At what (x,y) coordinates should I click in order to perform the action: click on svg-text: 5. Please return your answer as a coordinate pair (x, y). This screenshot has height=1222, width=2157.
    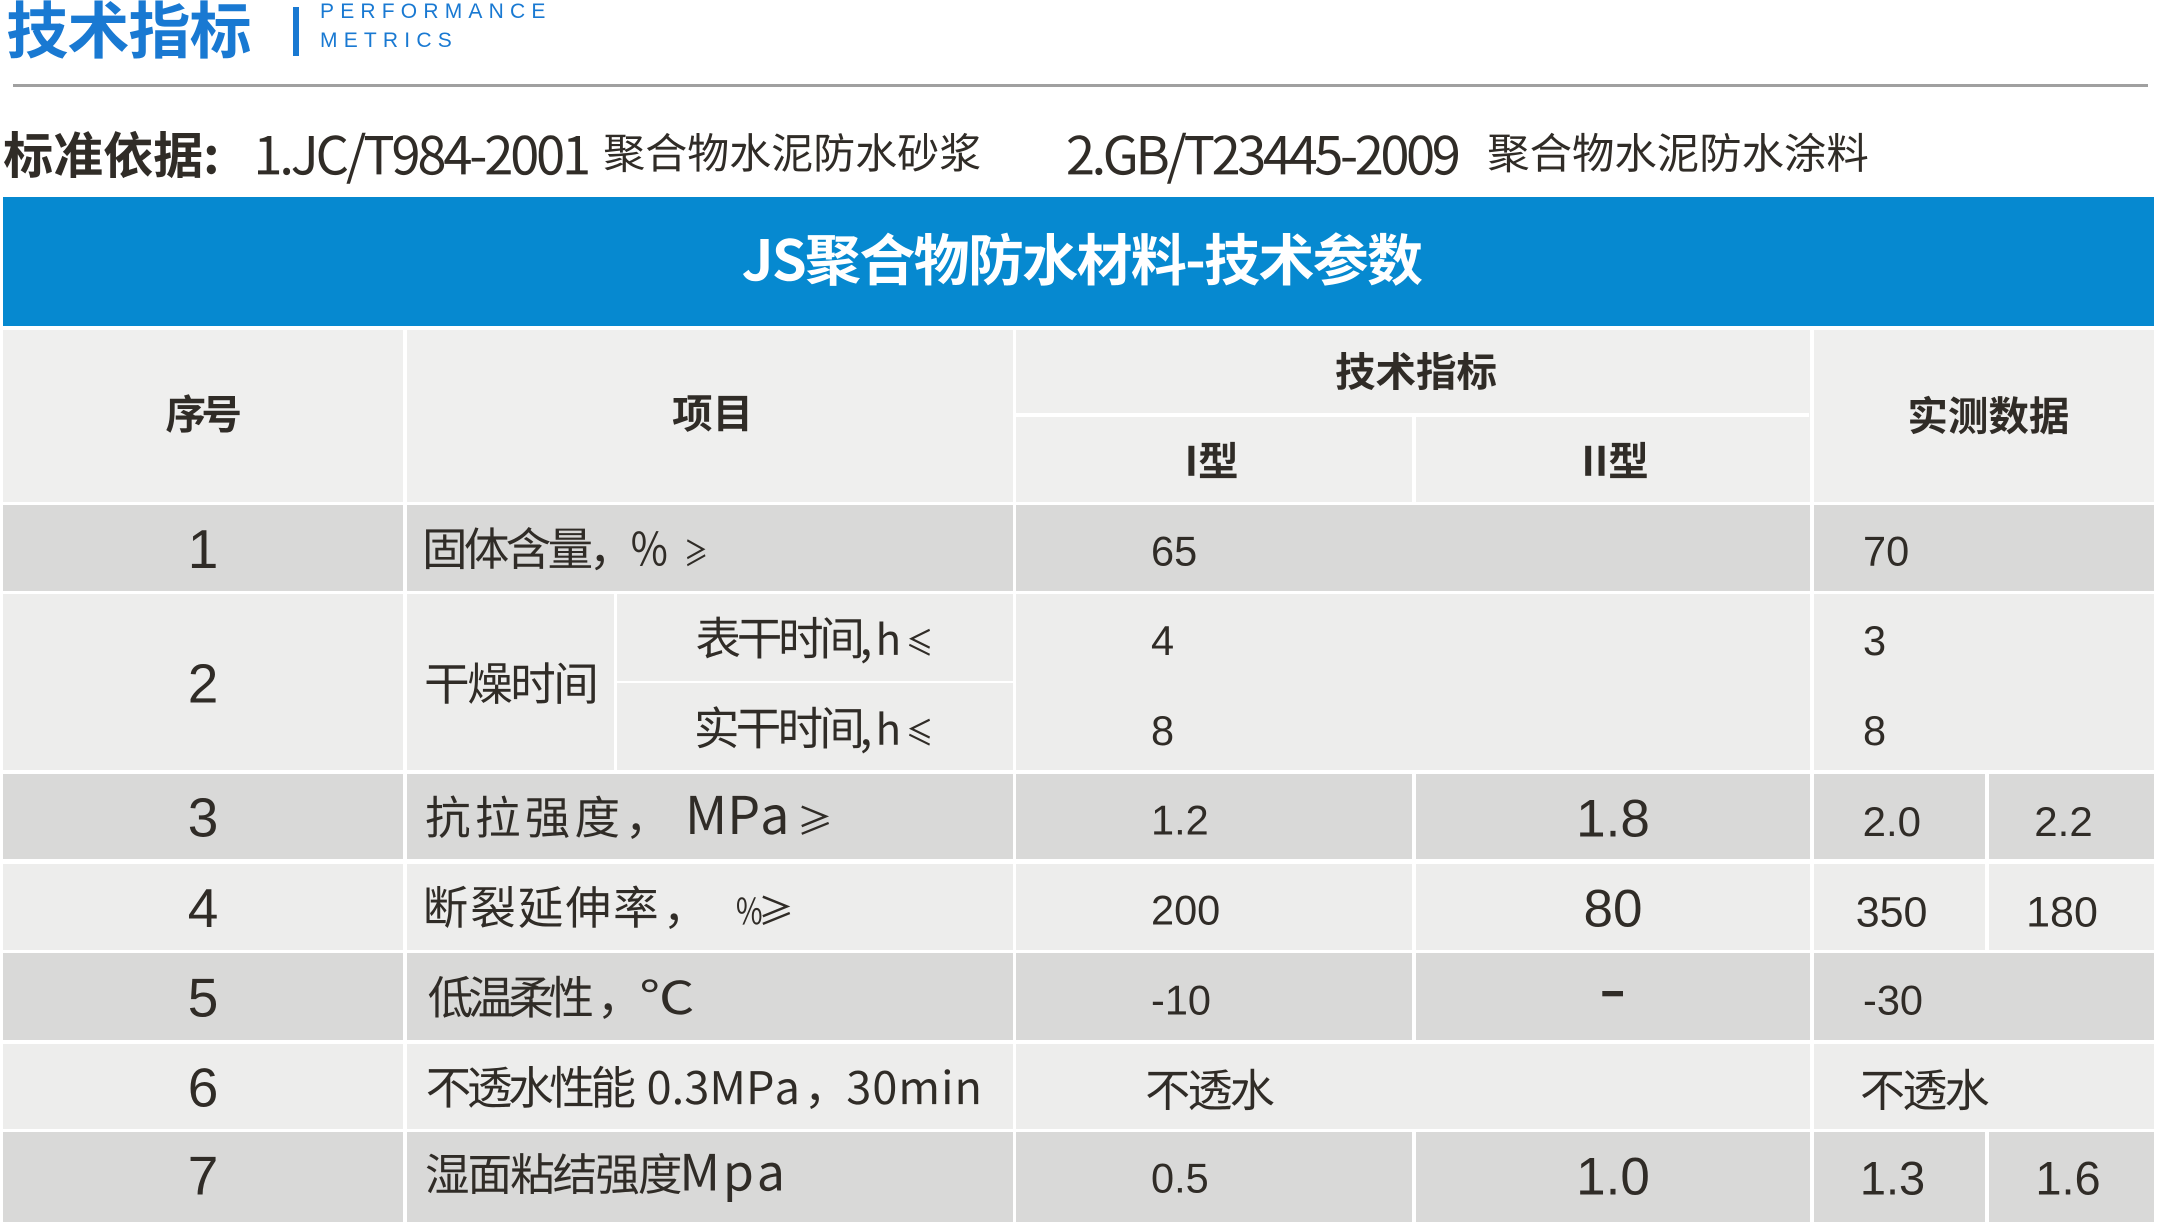
    Looking at the image, I should click on (203, 998).